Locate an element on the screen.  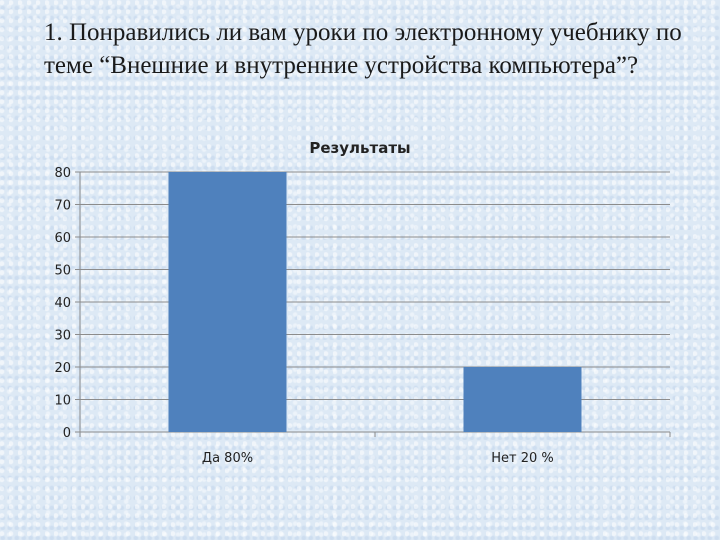
chart-title: Результаты is located at coordinates (359, 148).